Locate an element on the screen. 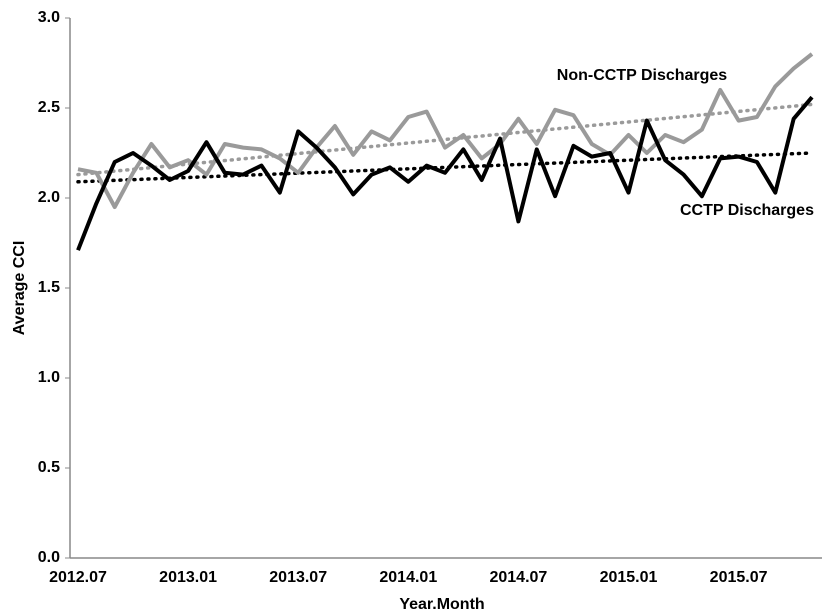 This screenshot has width=833, height=615. x-tick-label: 2013.01 is located at coordinates (188, 577).